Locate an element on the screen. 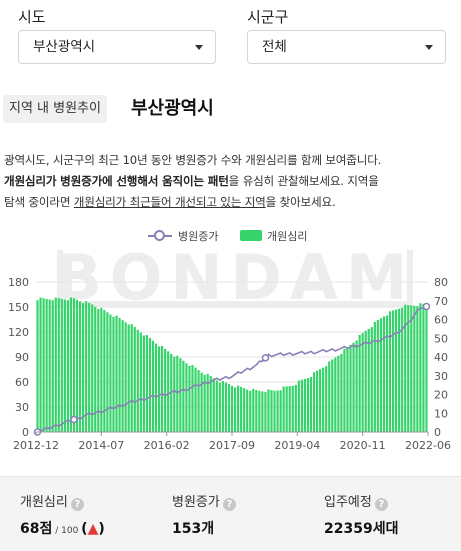 The width and height of the screenshot is (461, 551). stat-opening-sentiment-value: 68점 is located at coordinates (36, 529).